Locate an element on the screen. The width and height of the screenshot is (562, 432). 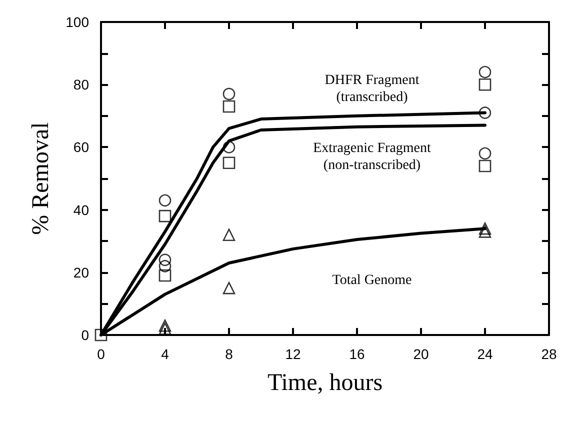
x-tick-label: 24 is located at coordinates (485, 354).